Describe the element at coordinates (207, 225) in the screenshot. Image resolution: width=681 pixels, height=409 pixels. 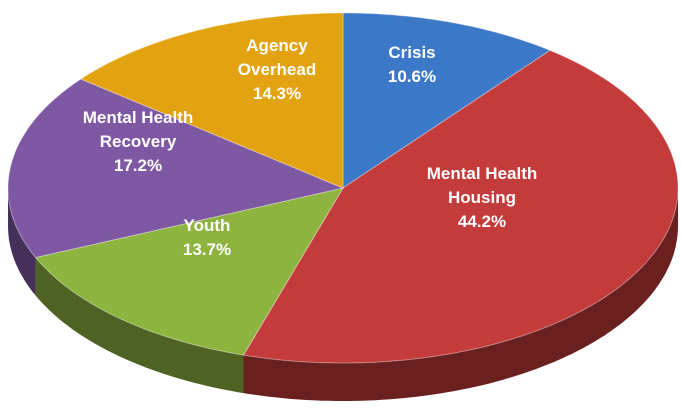
I see `category-label: Youth` at that location.